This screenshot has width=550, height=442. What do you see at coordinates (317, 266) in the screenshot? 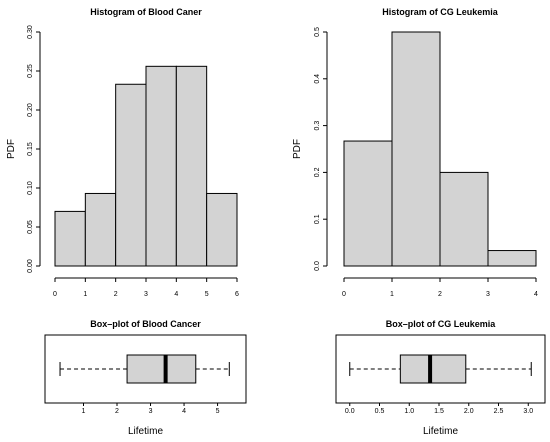
I see `y-tick-label: 0.0` at bounding box center [317, 266].